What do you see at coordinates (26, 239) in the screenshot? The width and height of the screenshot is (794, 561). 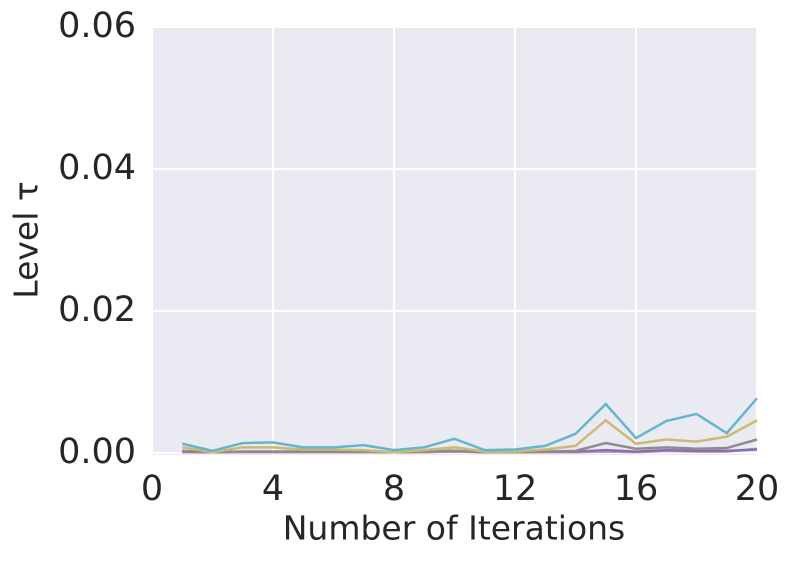 I see `y-axis-label: Level τ` at bounding box center [26, 239].